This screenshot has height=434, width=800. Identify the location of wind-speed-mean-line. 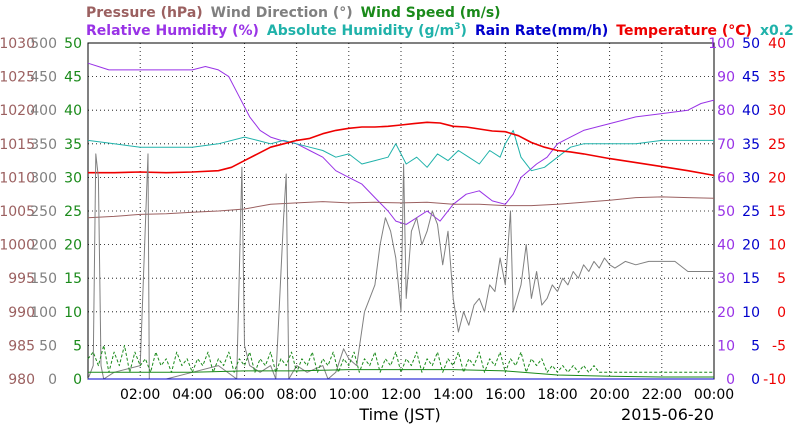
(401, 373).